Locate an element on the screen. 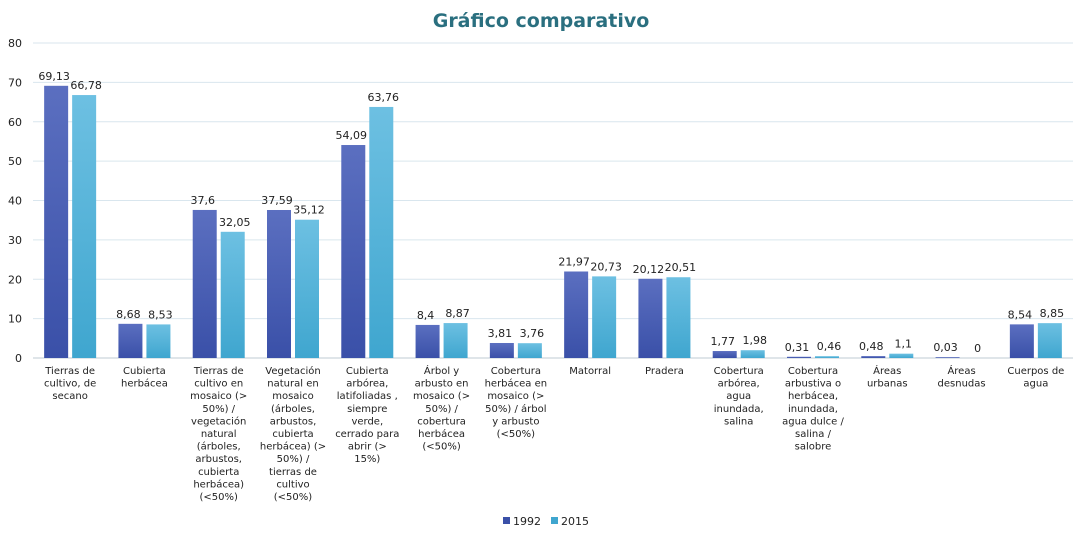 The image size is (1083, 540). y-tick-label: 60 is located at coordinates (15, 122).